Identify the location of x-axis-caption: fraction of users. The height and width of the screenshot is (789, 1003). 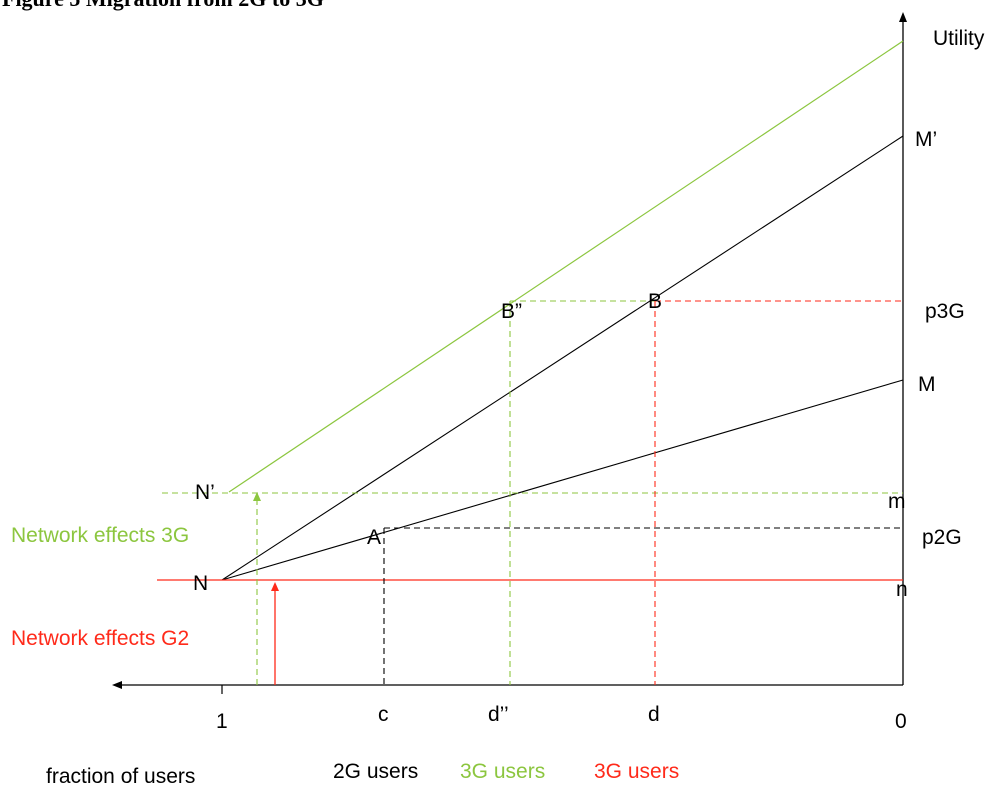
(120, 776).